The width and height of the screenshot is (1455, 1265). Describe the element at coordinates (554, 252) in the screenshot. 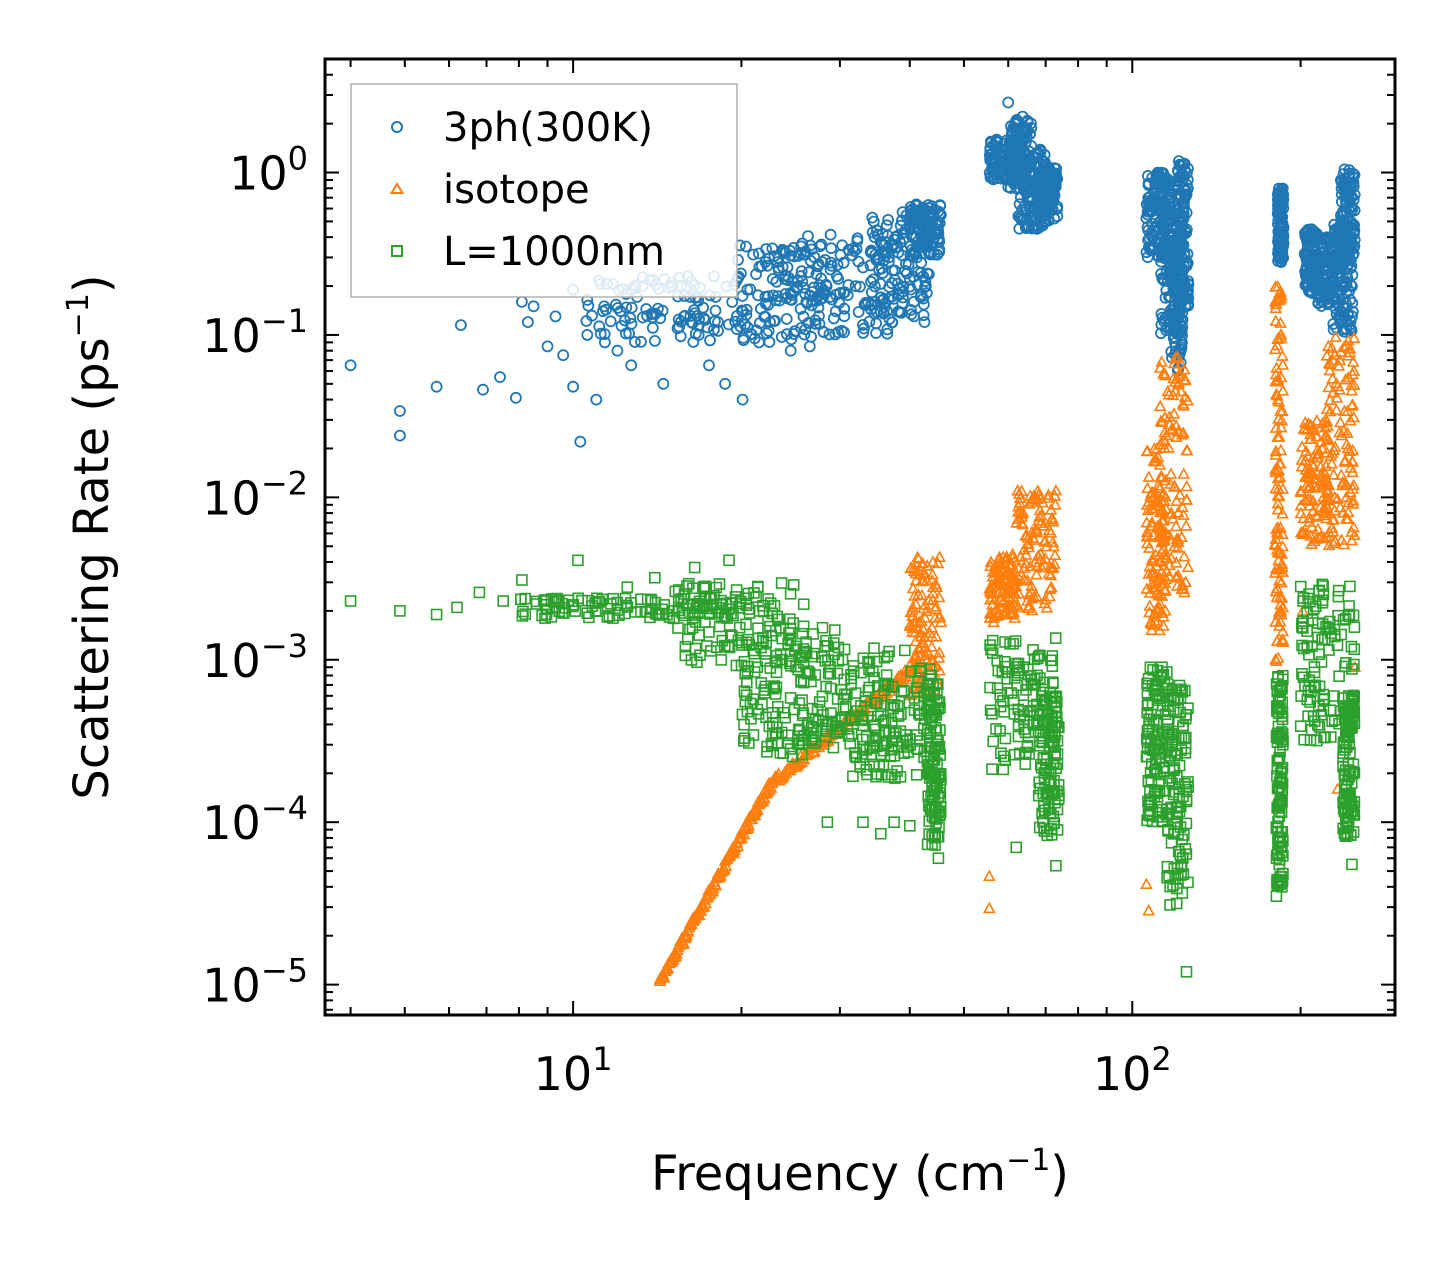

I see `legend-label-L1000nm: L=1000nm` at that location.